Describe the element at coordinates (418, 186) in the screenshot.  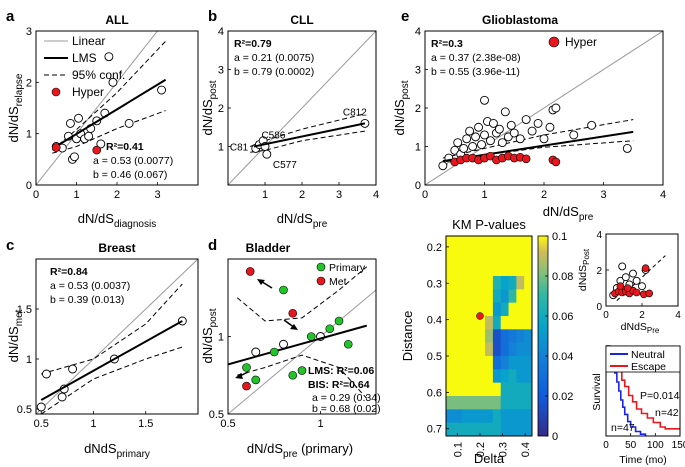
I see `e-ytick-label: 0` at that location.